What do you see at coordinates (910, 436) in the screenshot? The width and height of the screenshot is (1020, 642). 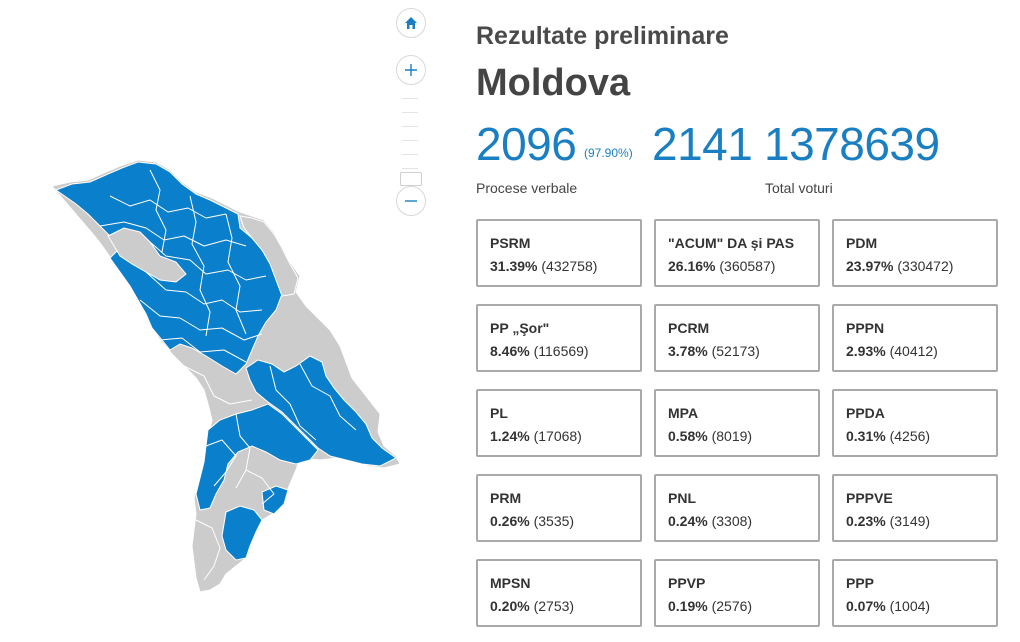 I see `party-votes: (4256)` at bounding box center [910, 436].